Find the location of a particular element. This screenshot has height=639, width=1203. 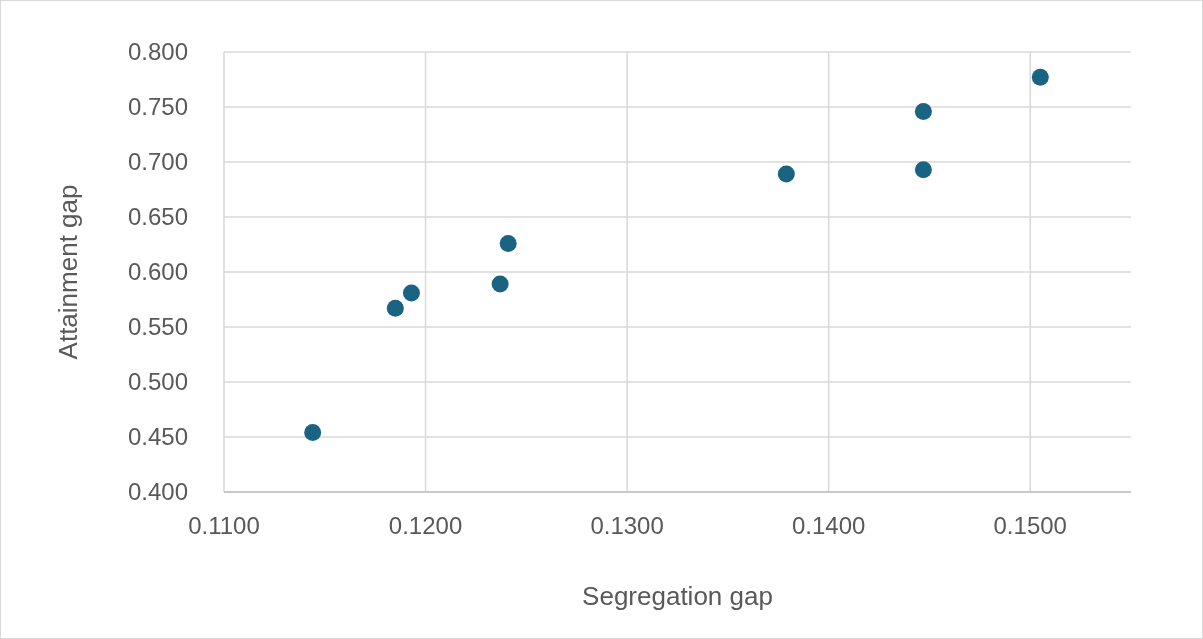

x-tick-label: 0.1200 is located at coordinates (425, 525).